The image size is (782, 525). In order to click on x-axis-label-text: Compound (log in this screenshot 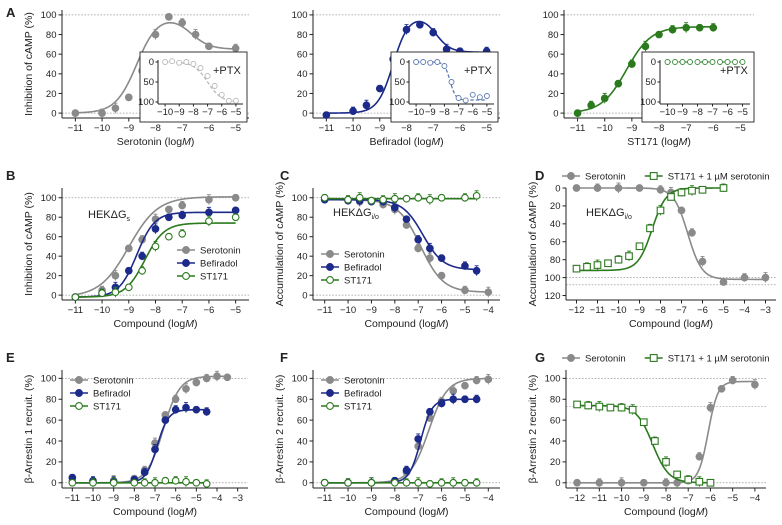, I will do `click(149, 324)`.